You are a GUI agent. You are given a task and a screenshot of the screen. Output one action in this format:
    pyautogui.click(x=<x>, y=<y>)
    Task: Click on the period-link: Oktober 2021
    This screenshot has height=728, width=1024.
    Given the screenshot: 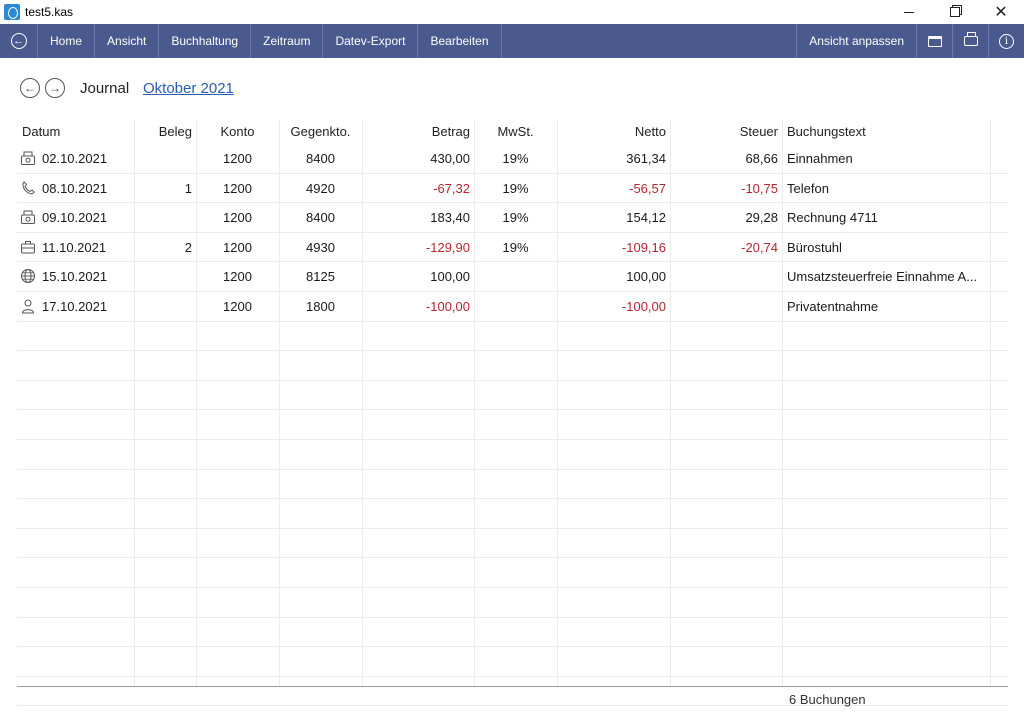 What is the action you would take?
    pyautogui.click(x=188, y=88)
    